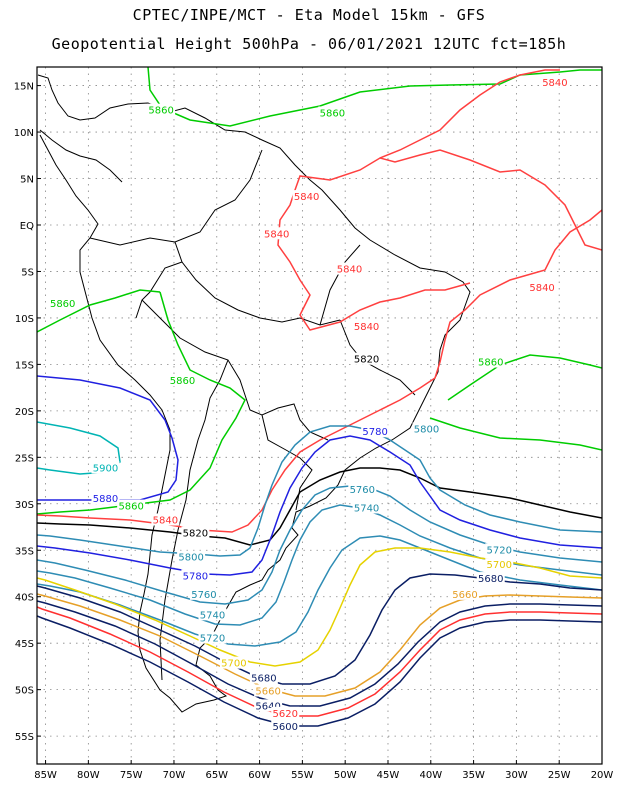  I want to click on lat-tick-label: 10S, so click(24, 319).